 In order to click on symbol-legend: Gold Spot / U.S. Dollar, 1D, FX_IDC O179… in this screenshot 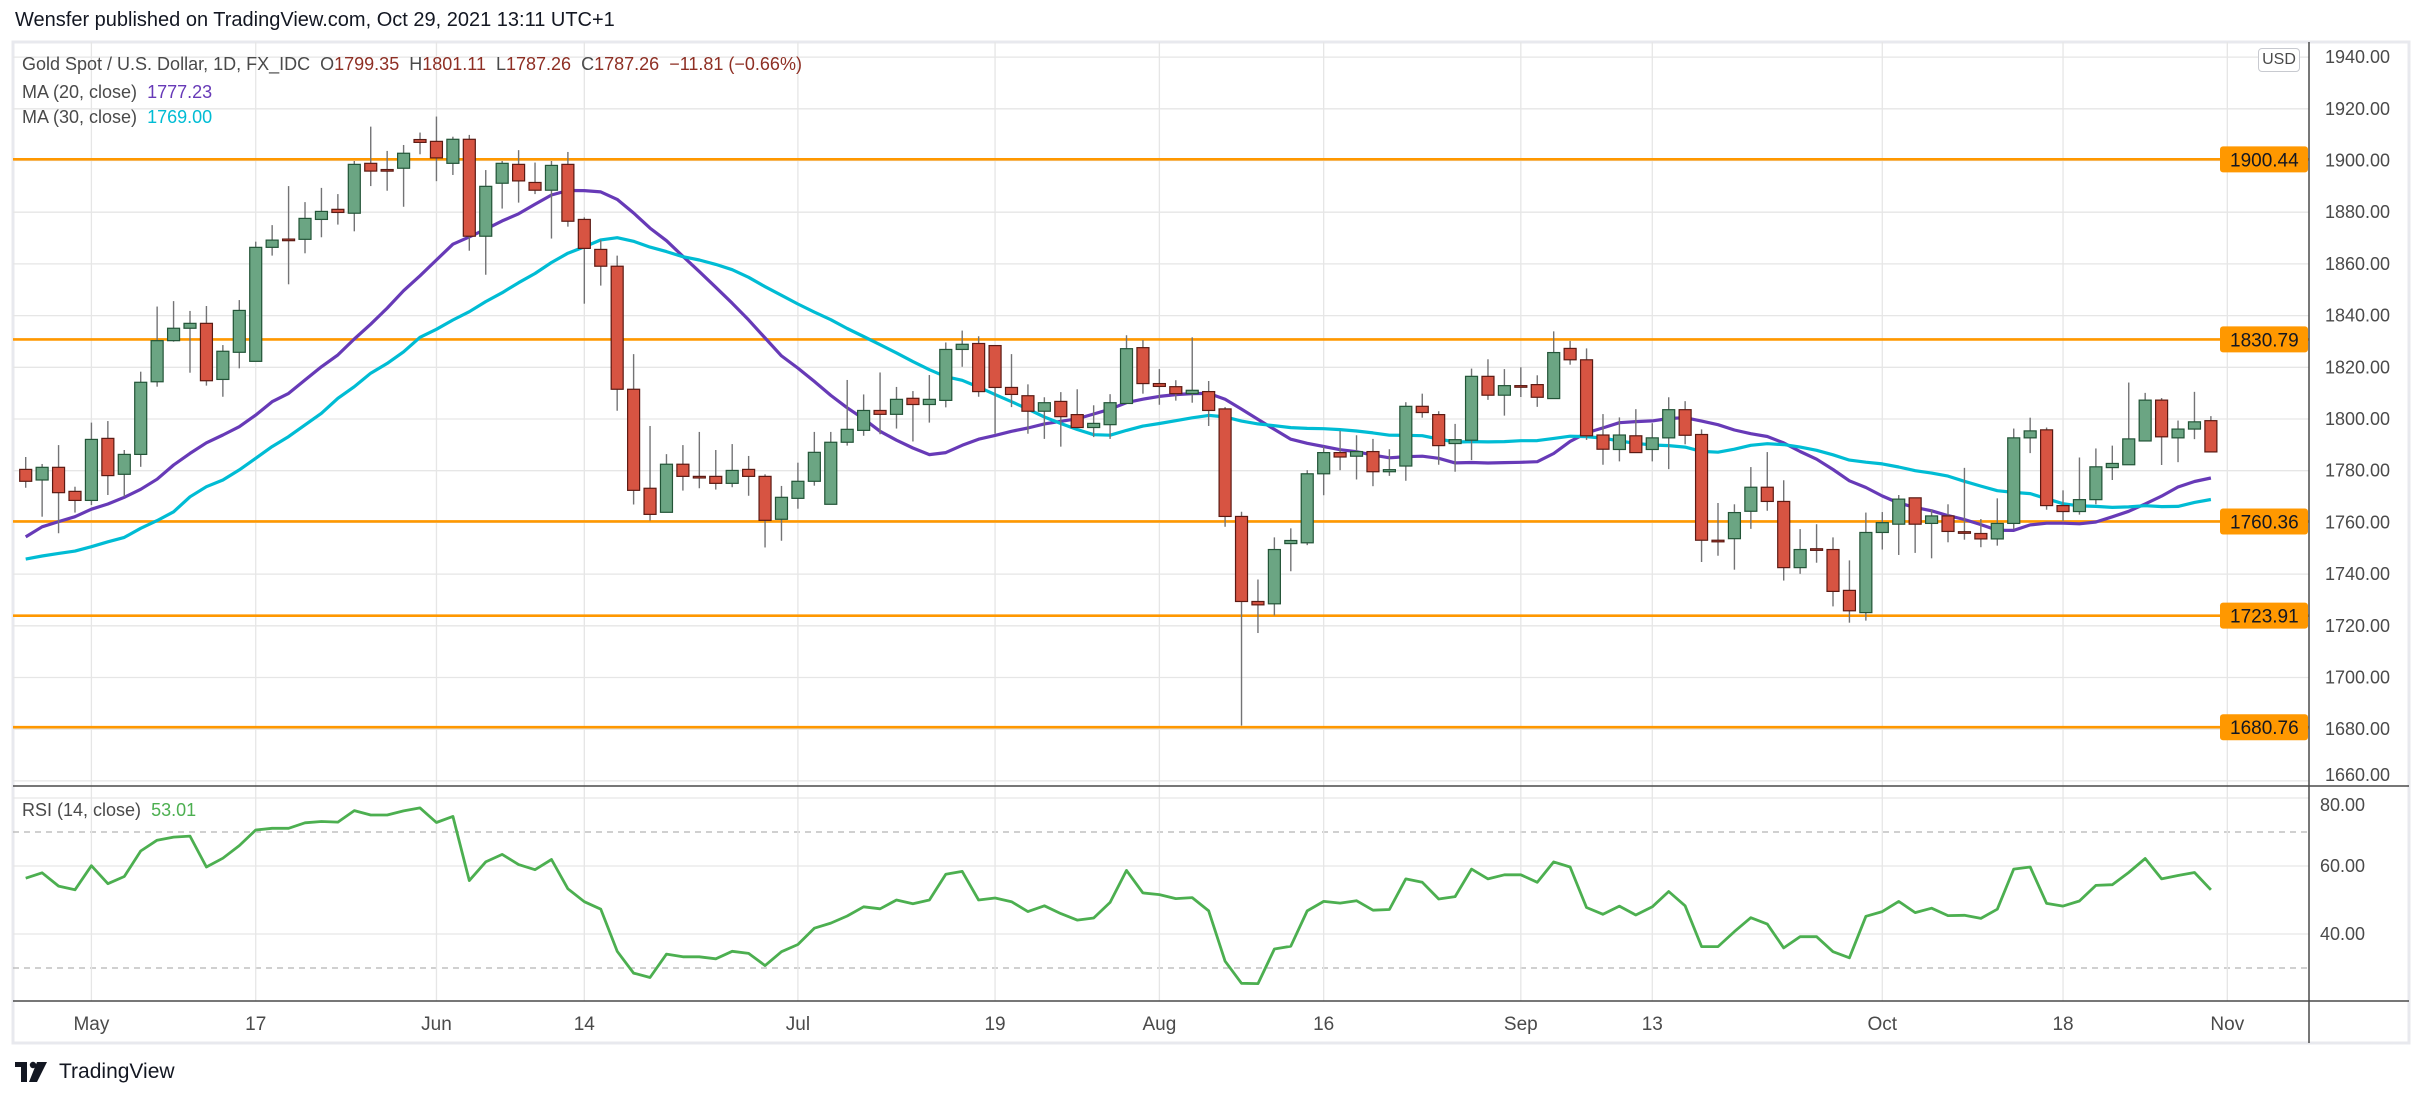, I will do `click(412, 64)`.